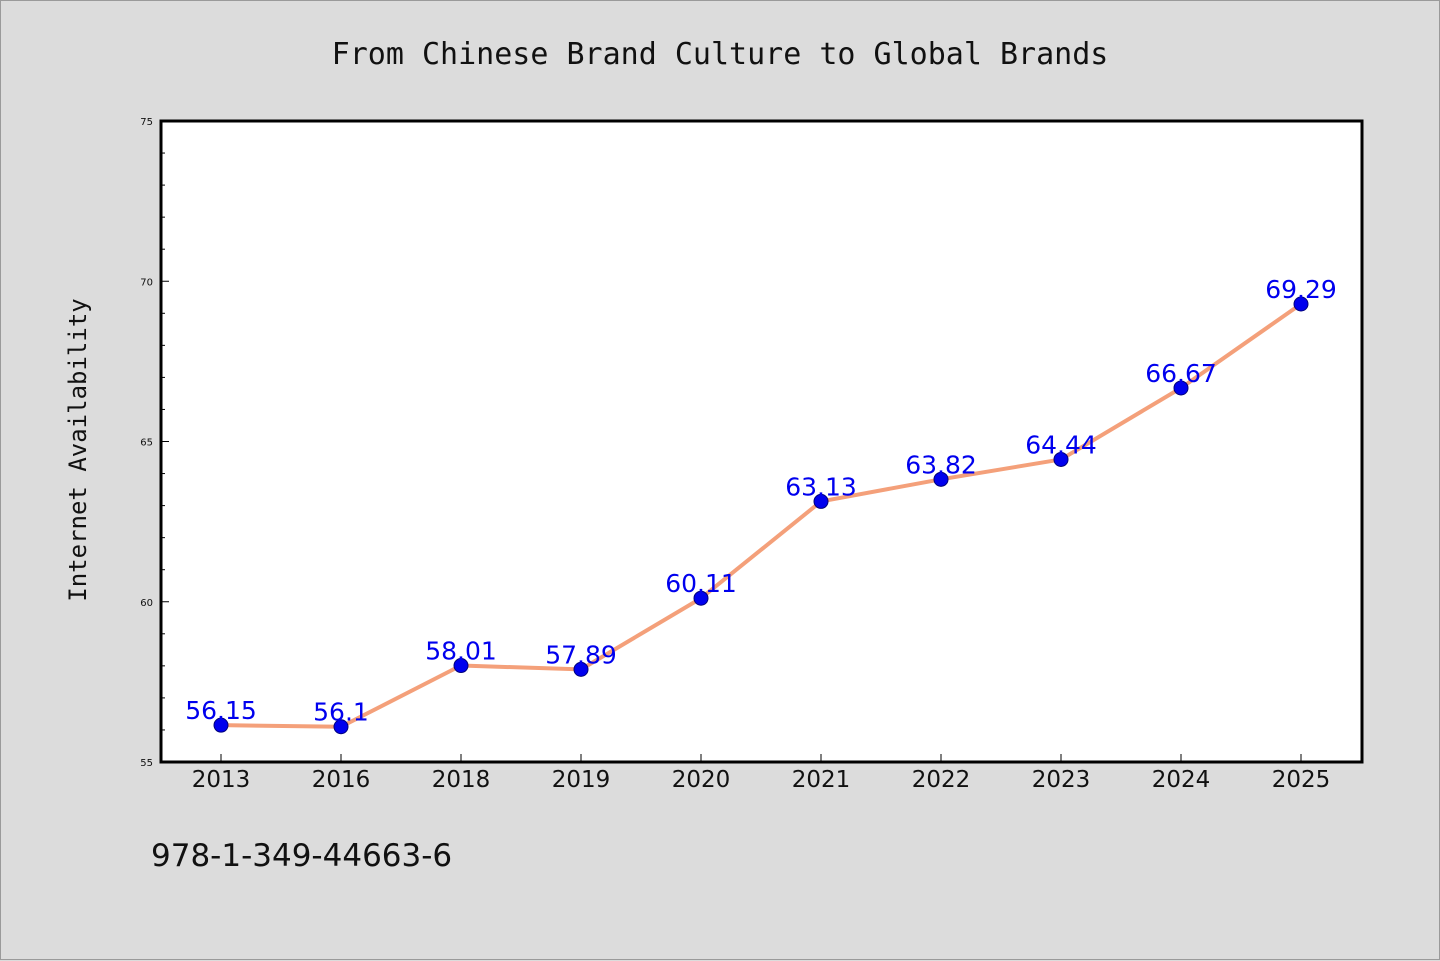 This screenshot has width=1440, height=961. I want to click on x-tick-label: 2025, so click(1301, 780).